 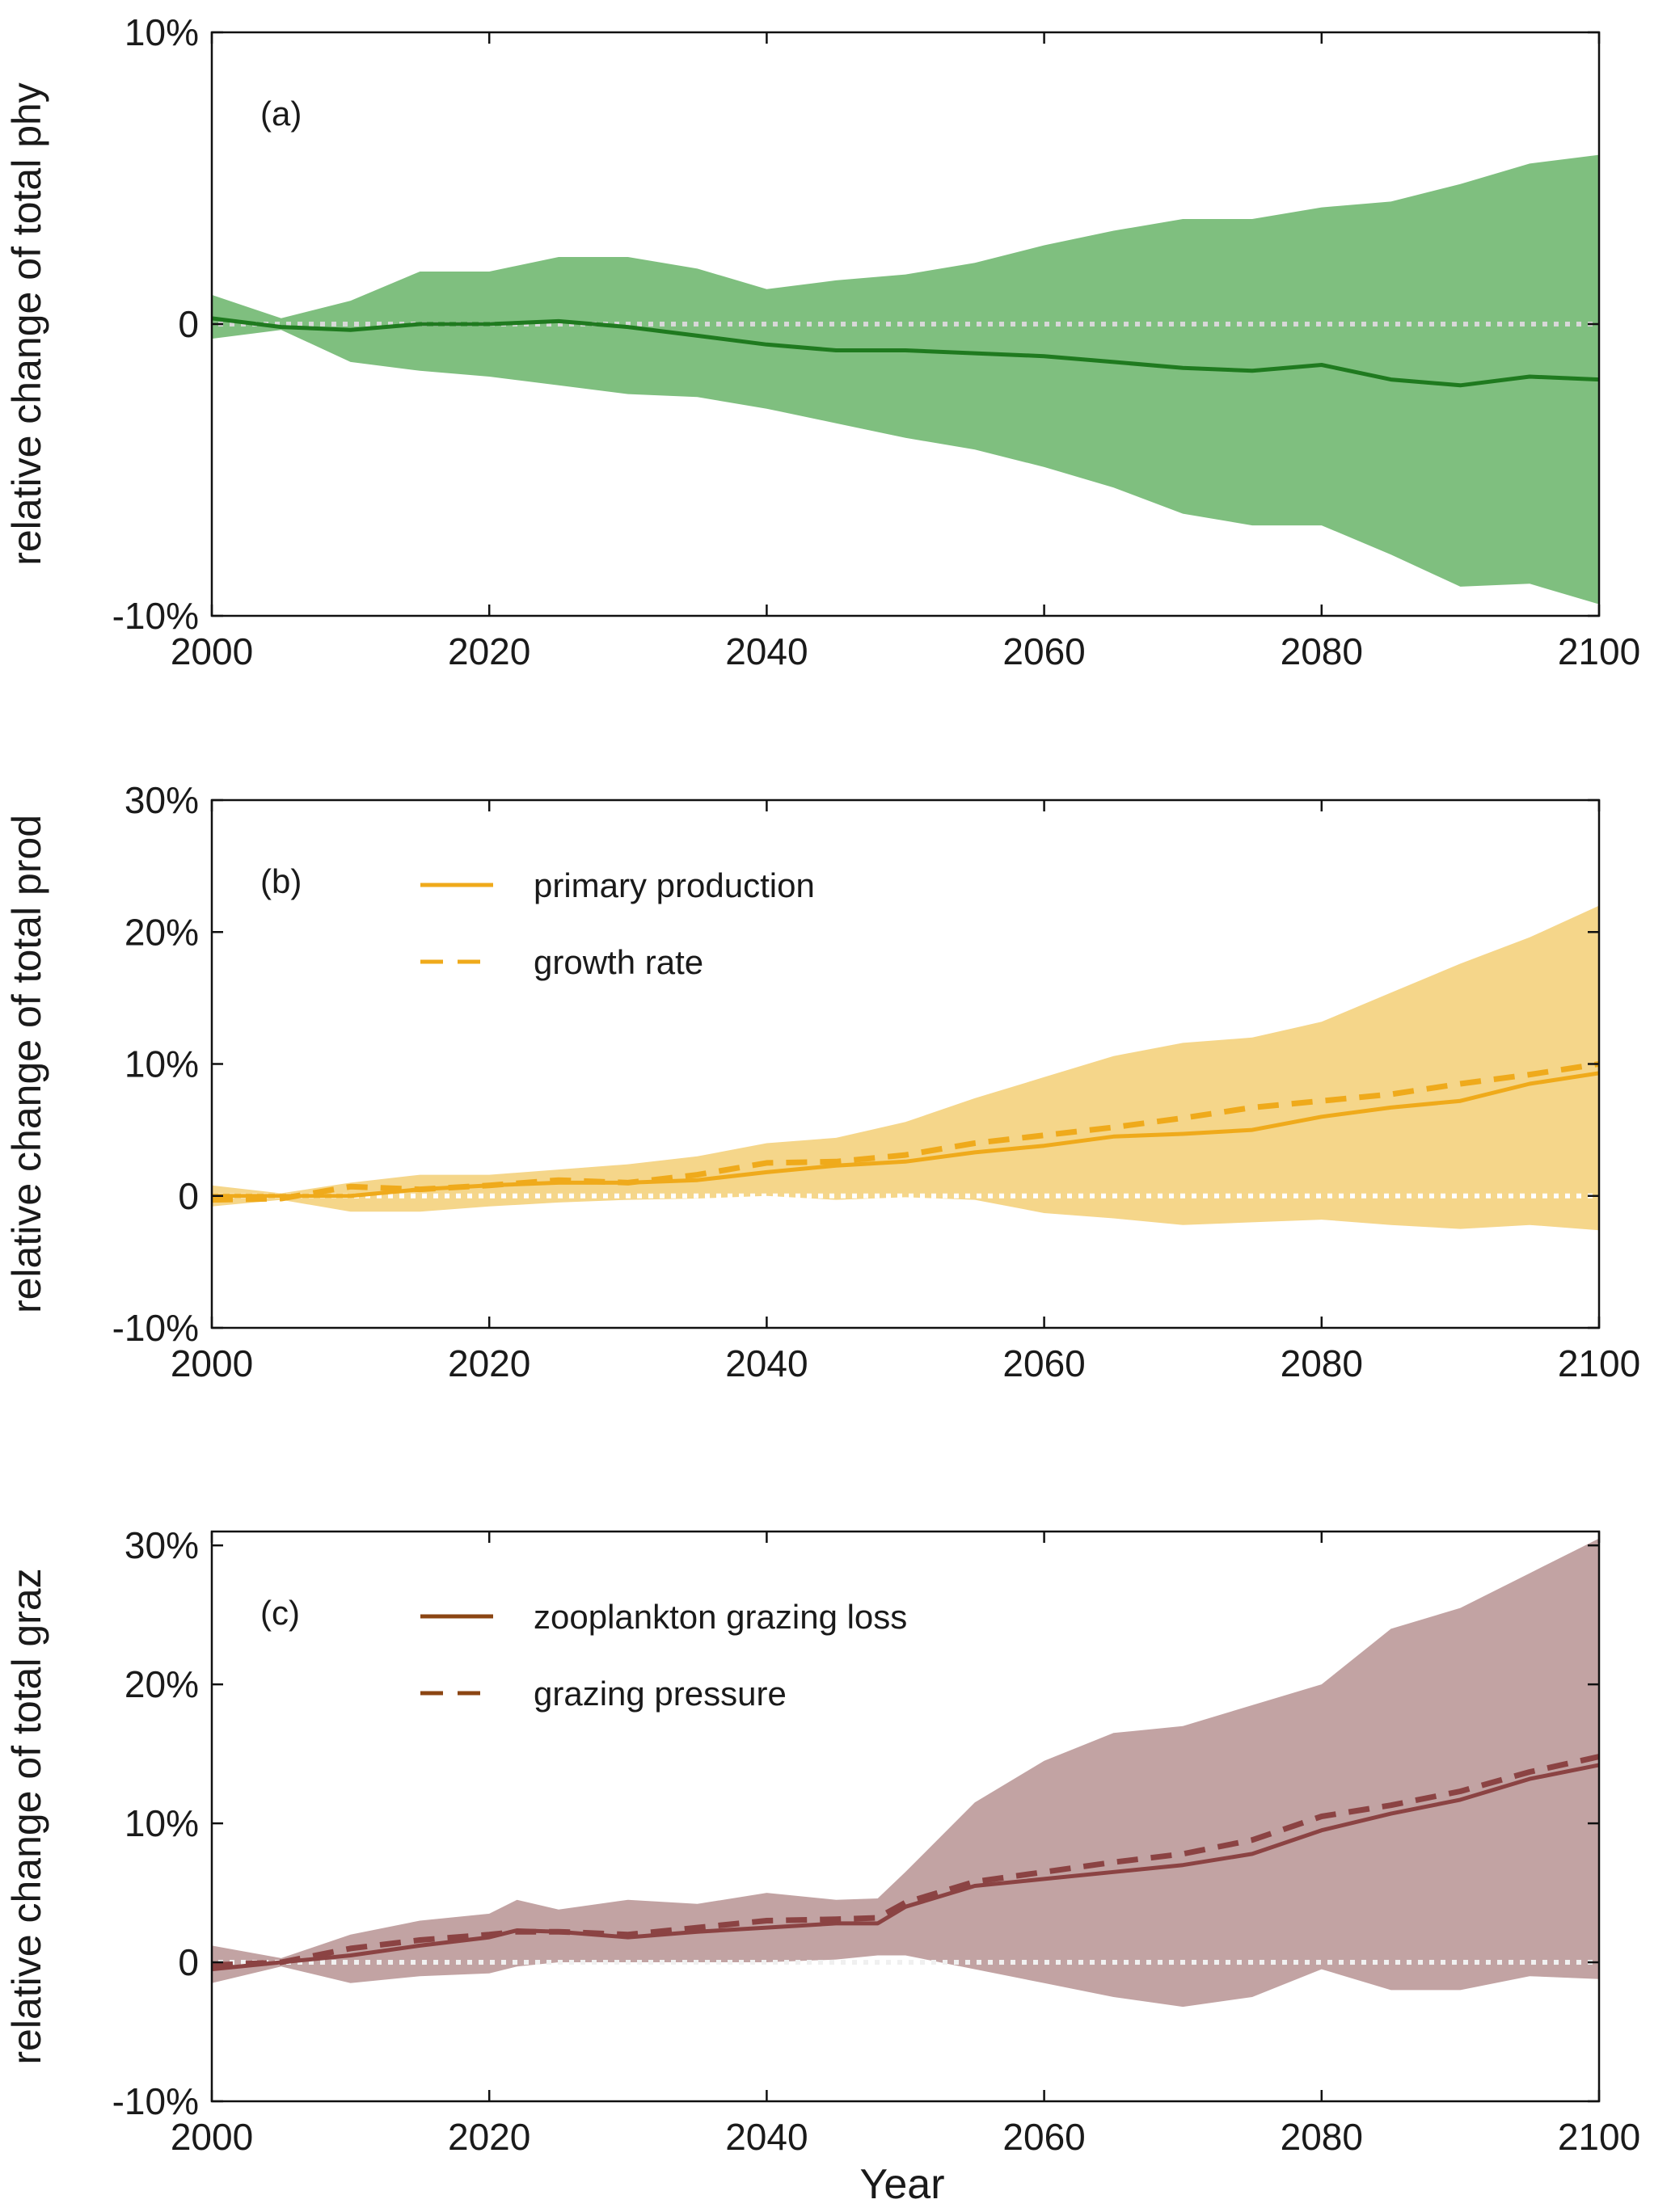 I want to click on panel-c-y-tick-label: 30%, so click(x=161, y=1545).